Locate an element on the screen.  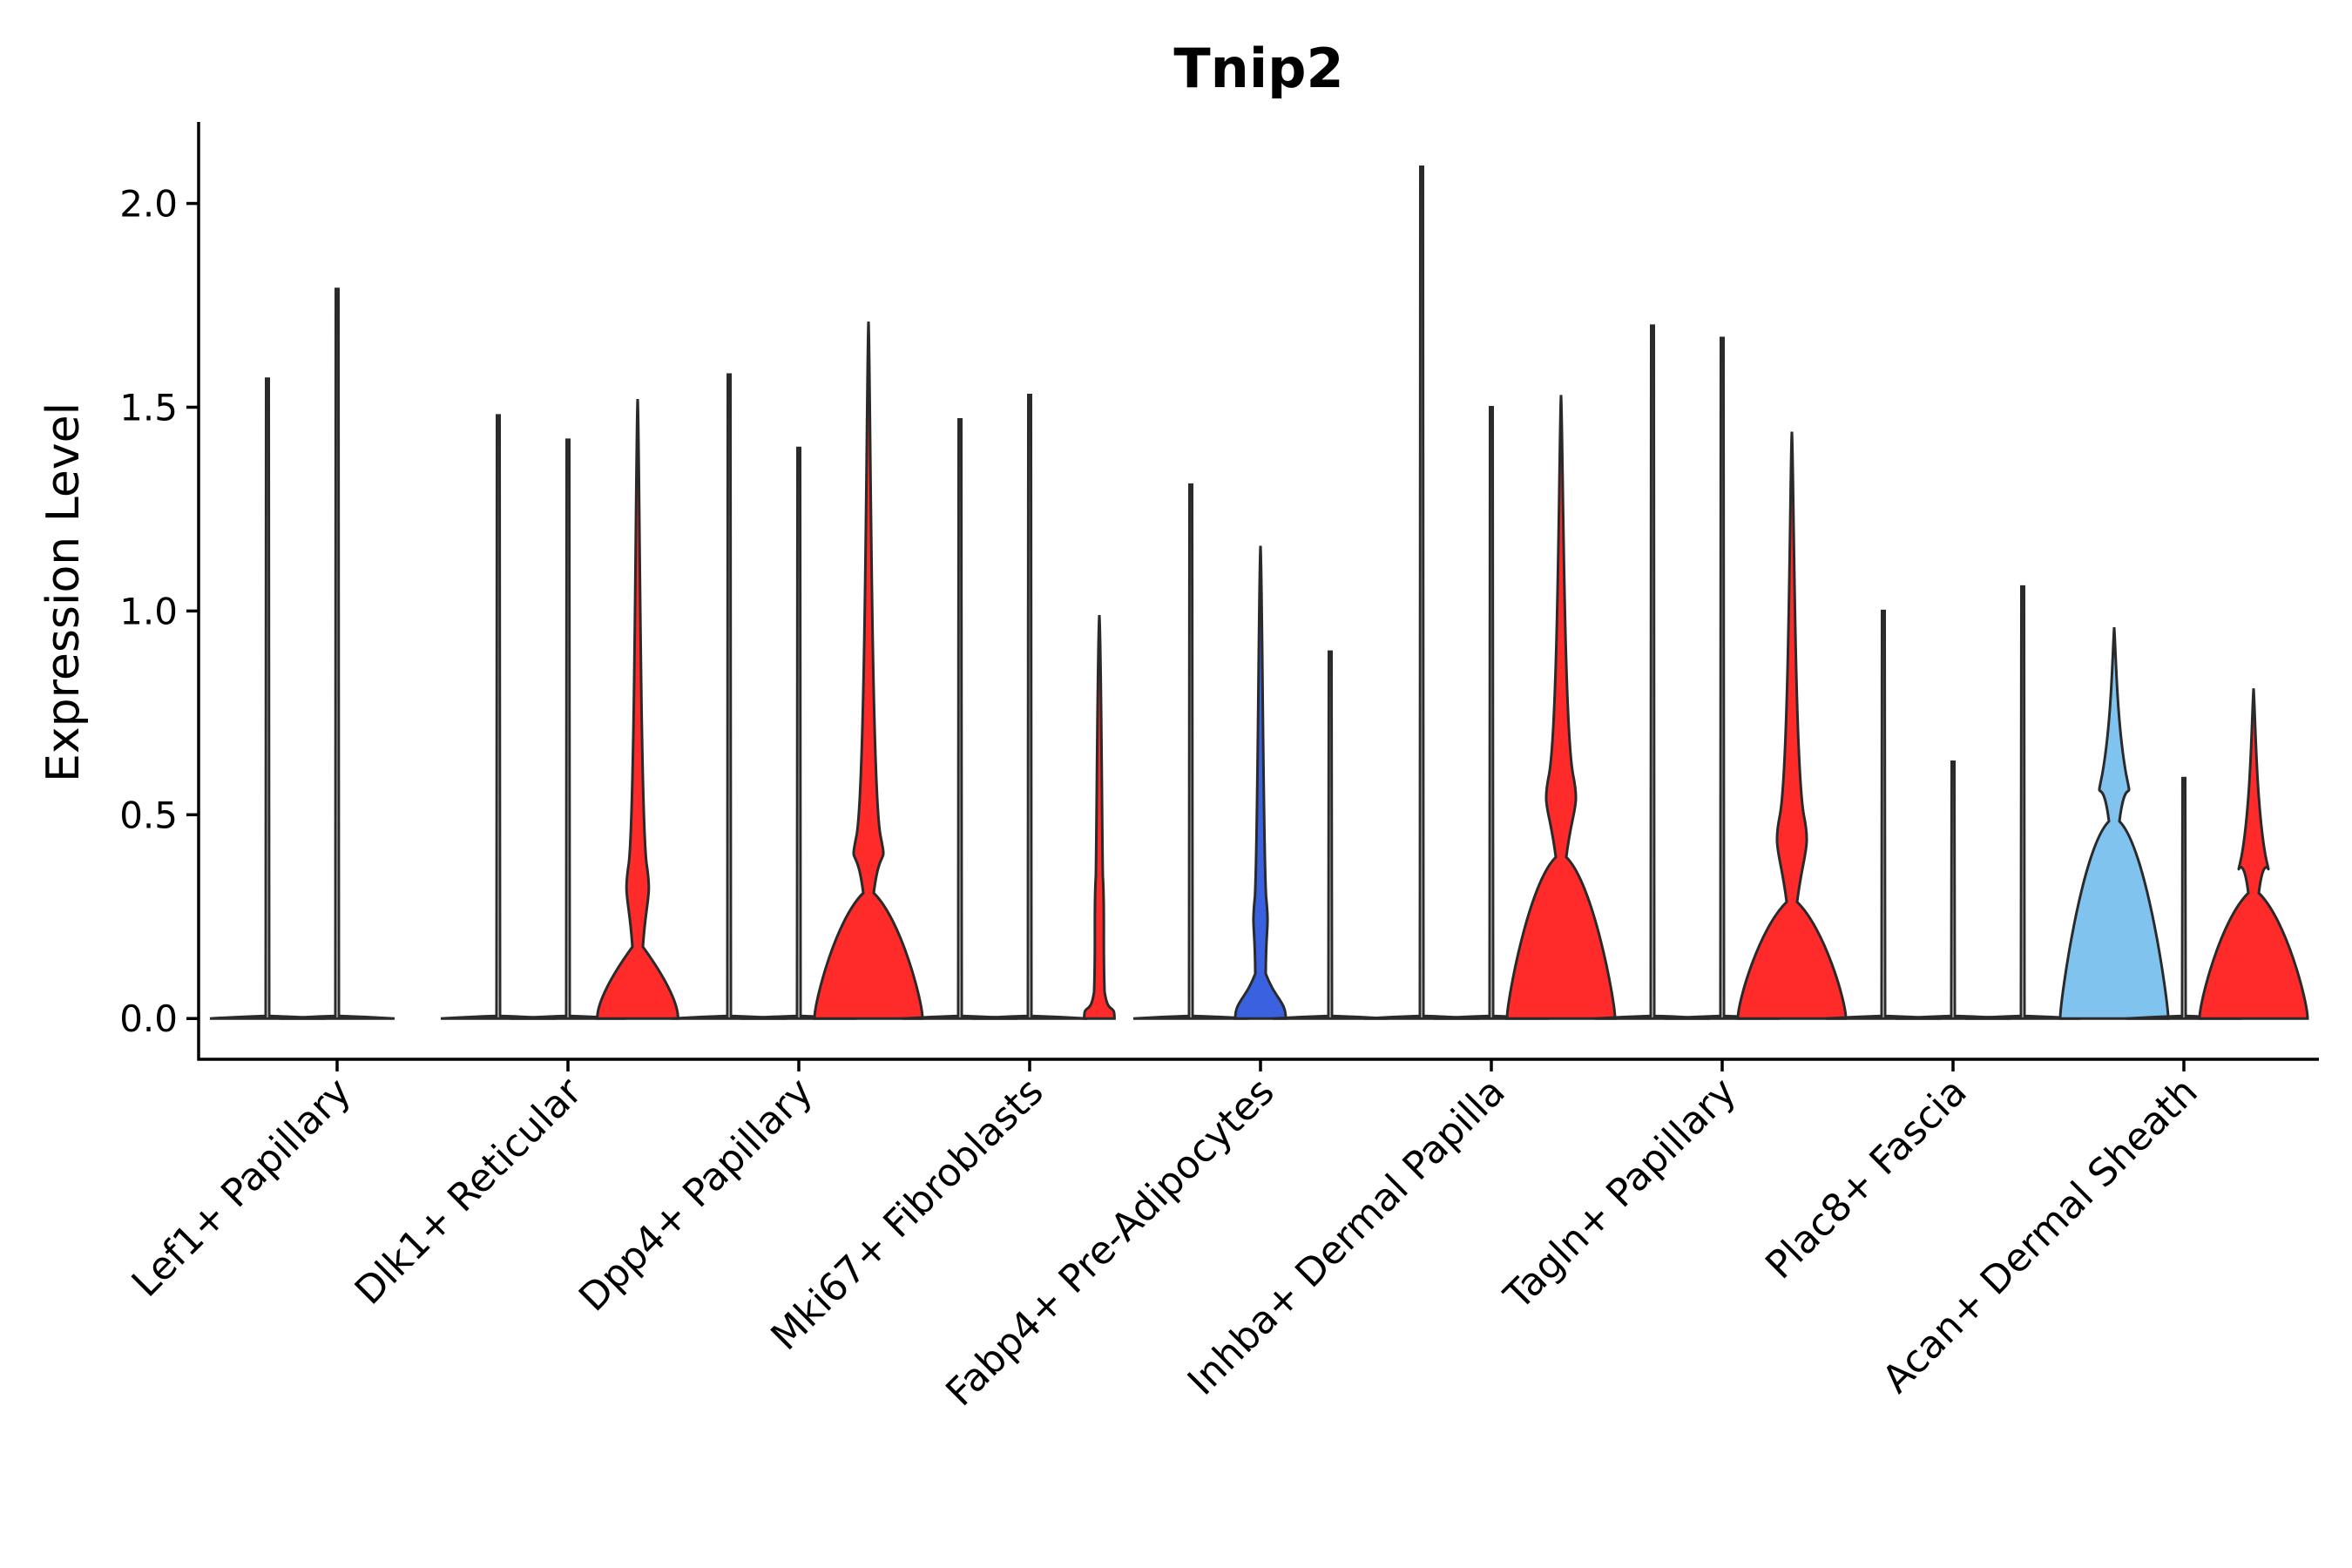
chart-title: Tnip2 is located at coordinates (1258, 68).